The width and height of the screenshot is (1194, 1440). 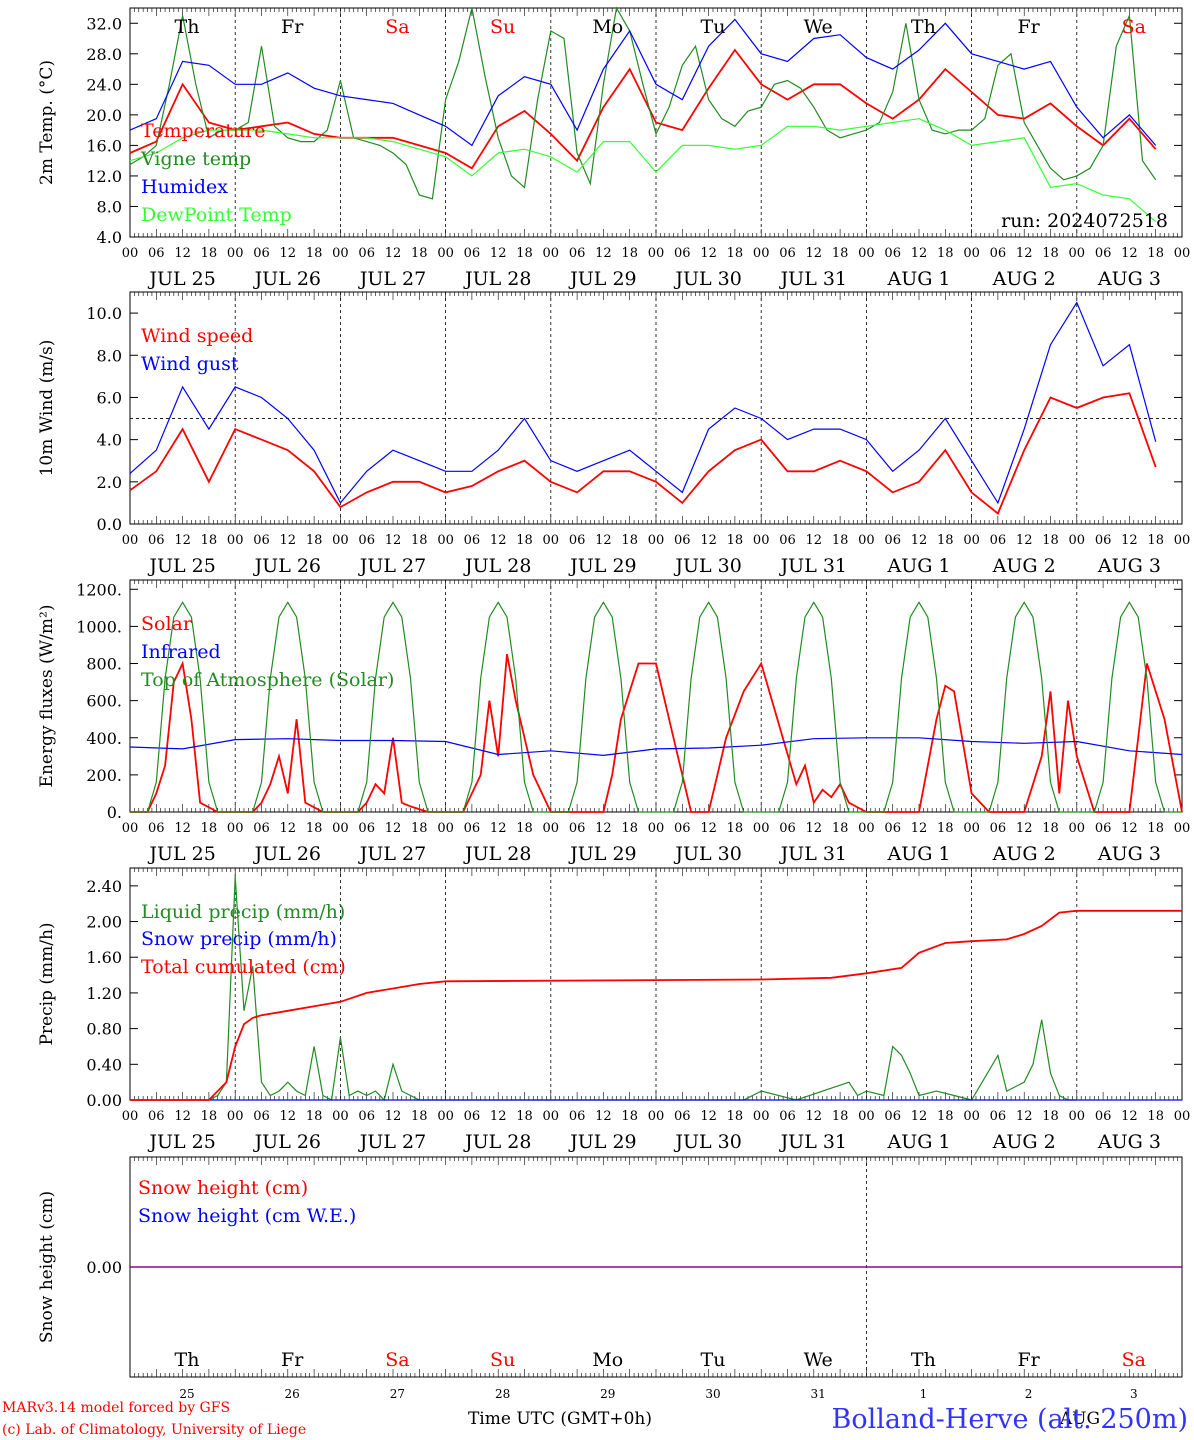 What do you see at coordinates (114, 812) in the screenshot?
I see `y-tick-label: 0.` at bounding box center [114, 812].